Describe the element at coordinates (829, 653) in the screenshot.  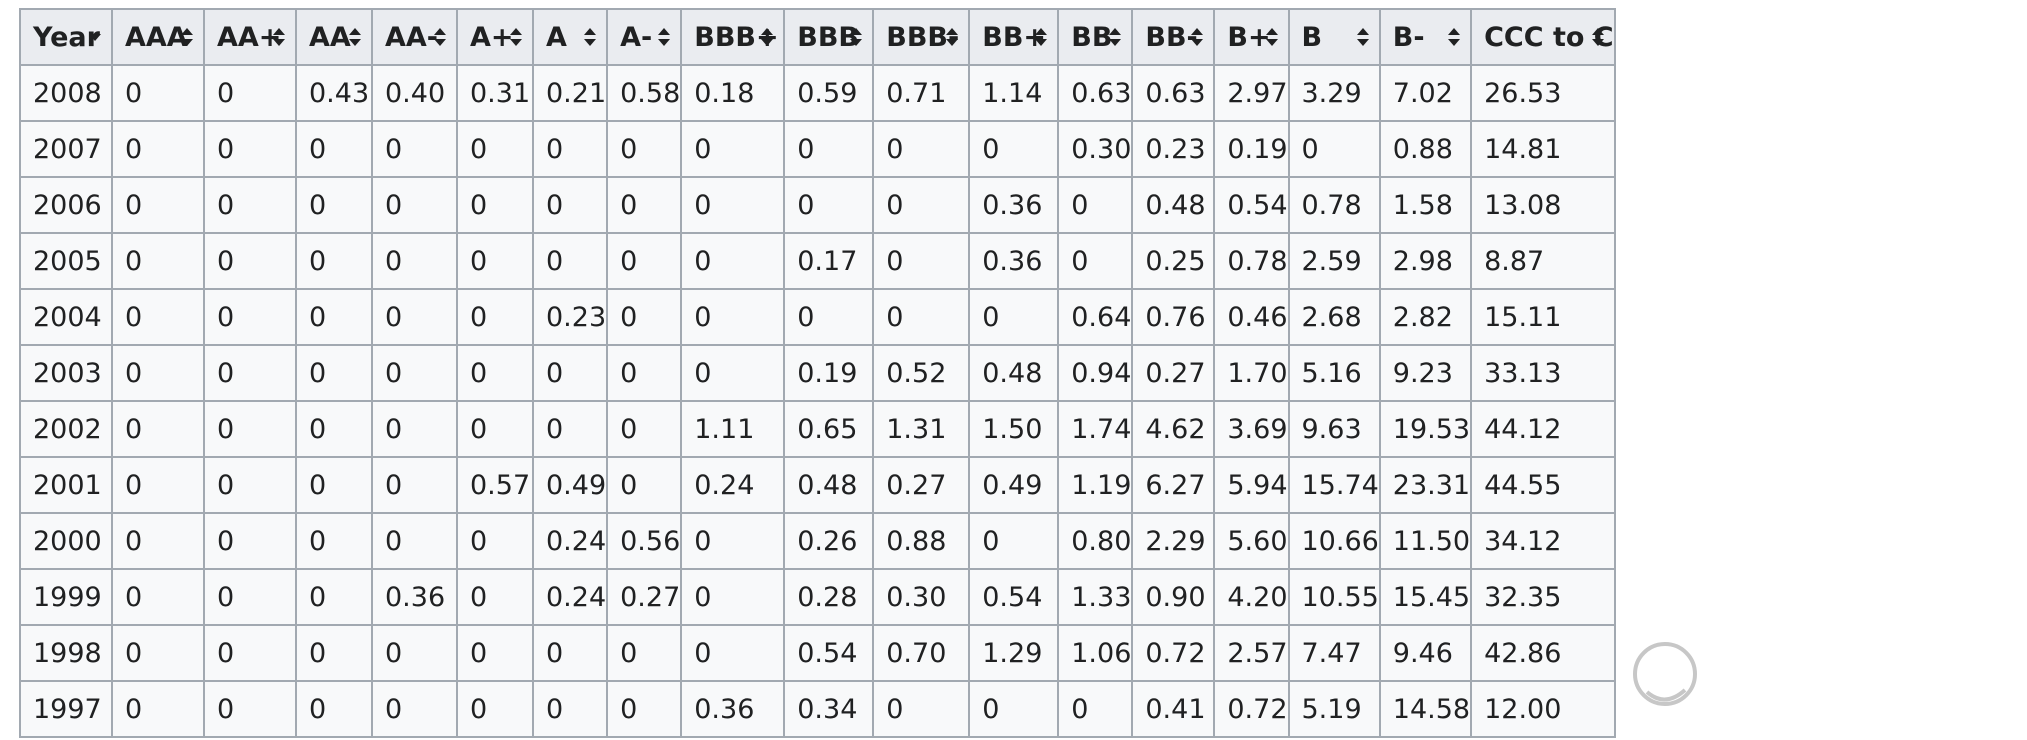
I see `rate-cell: 0.54` at that location.